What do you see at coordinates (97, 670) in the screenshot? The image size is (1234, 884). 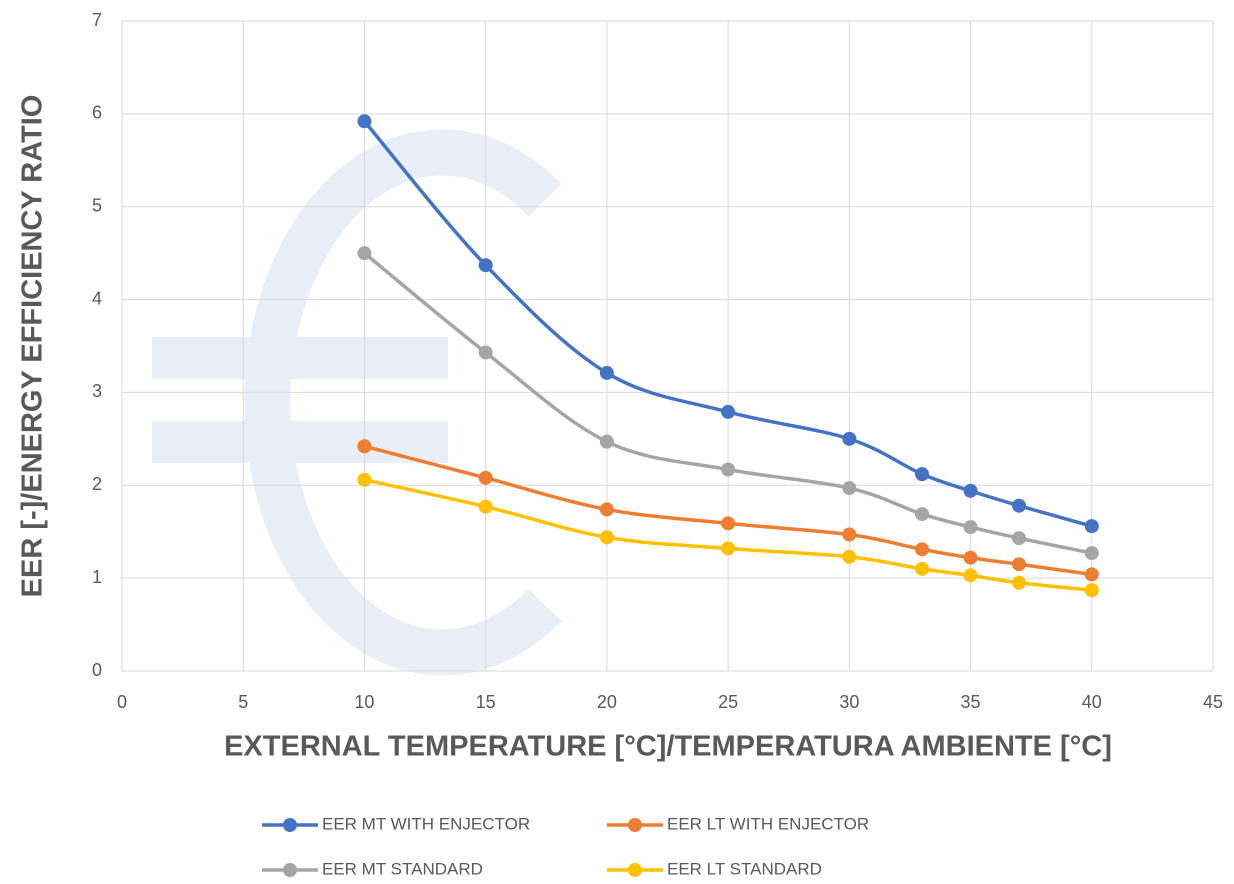 I see `y-tick-label: 0` at bounding box center [97, 670].